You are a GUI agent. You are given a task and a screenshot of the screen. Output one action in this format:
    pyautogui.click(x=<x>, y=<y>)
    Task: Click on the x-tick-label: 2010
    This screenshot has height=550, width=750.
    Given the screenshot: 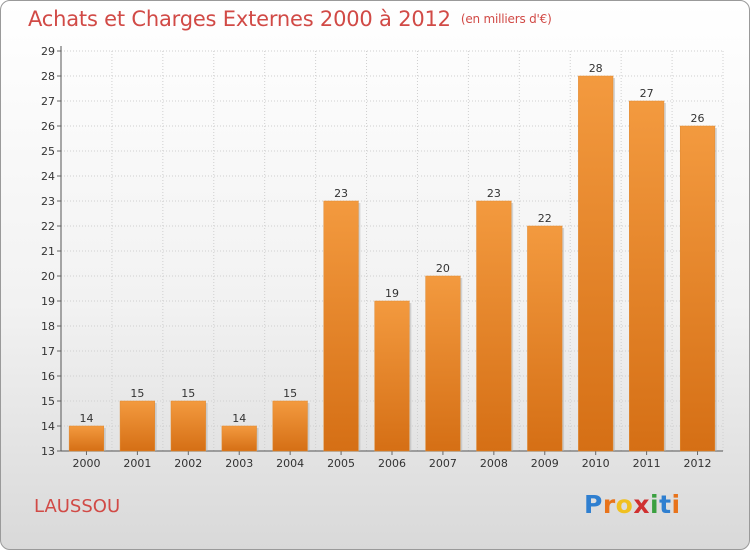 What is the action you would take?
    pyautogui.click(x=596, y=463)
    